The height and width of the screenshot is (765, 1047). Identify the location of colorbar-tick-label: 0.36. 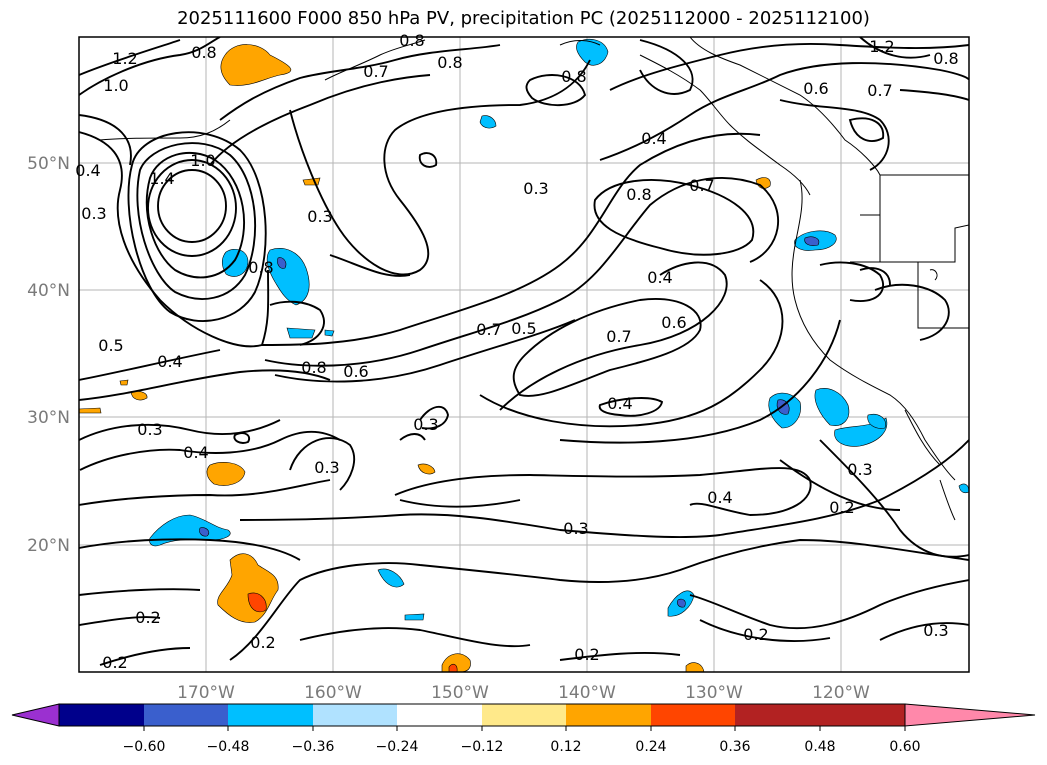
(734, 747).